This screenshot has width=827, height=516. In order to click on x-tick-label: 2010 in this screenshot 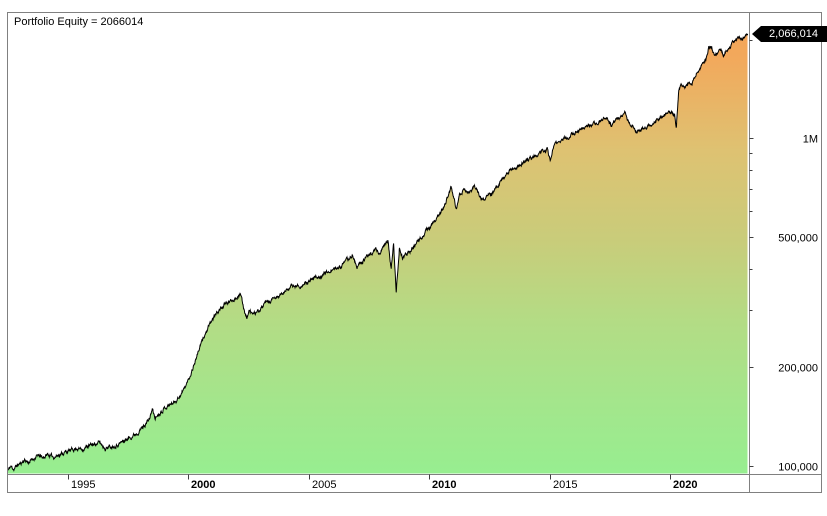, I will do `click(444, 485)`.